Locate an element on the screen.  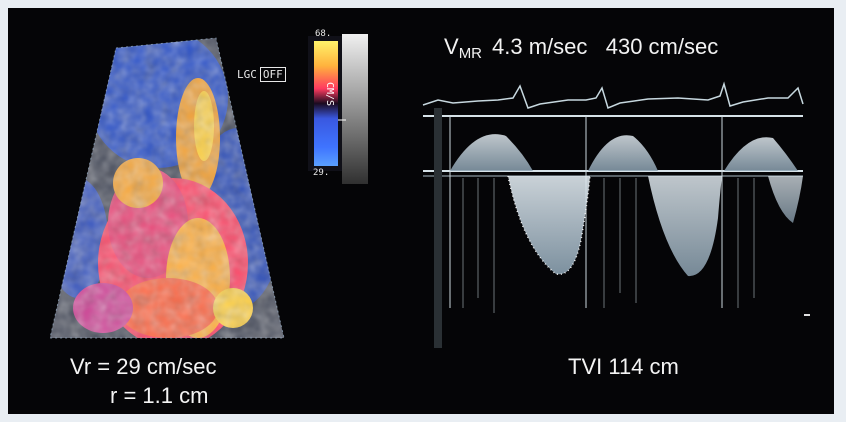
lgc-label: LGC is located at coordinates (247, 74).